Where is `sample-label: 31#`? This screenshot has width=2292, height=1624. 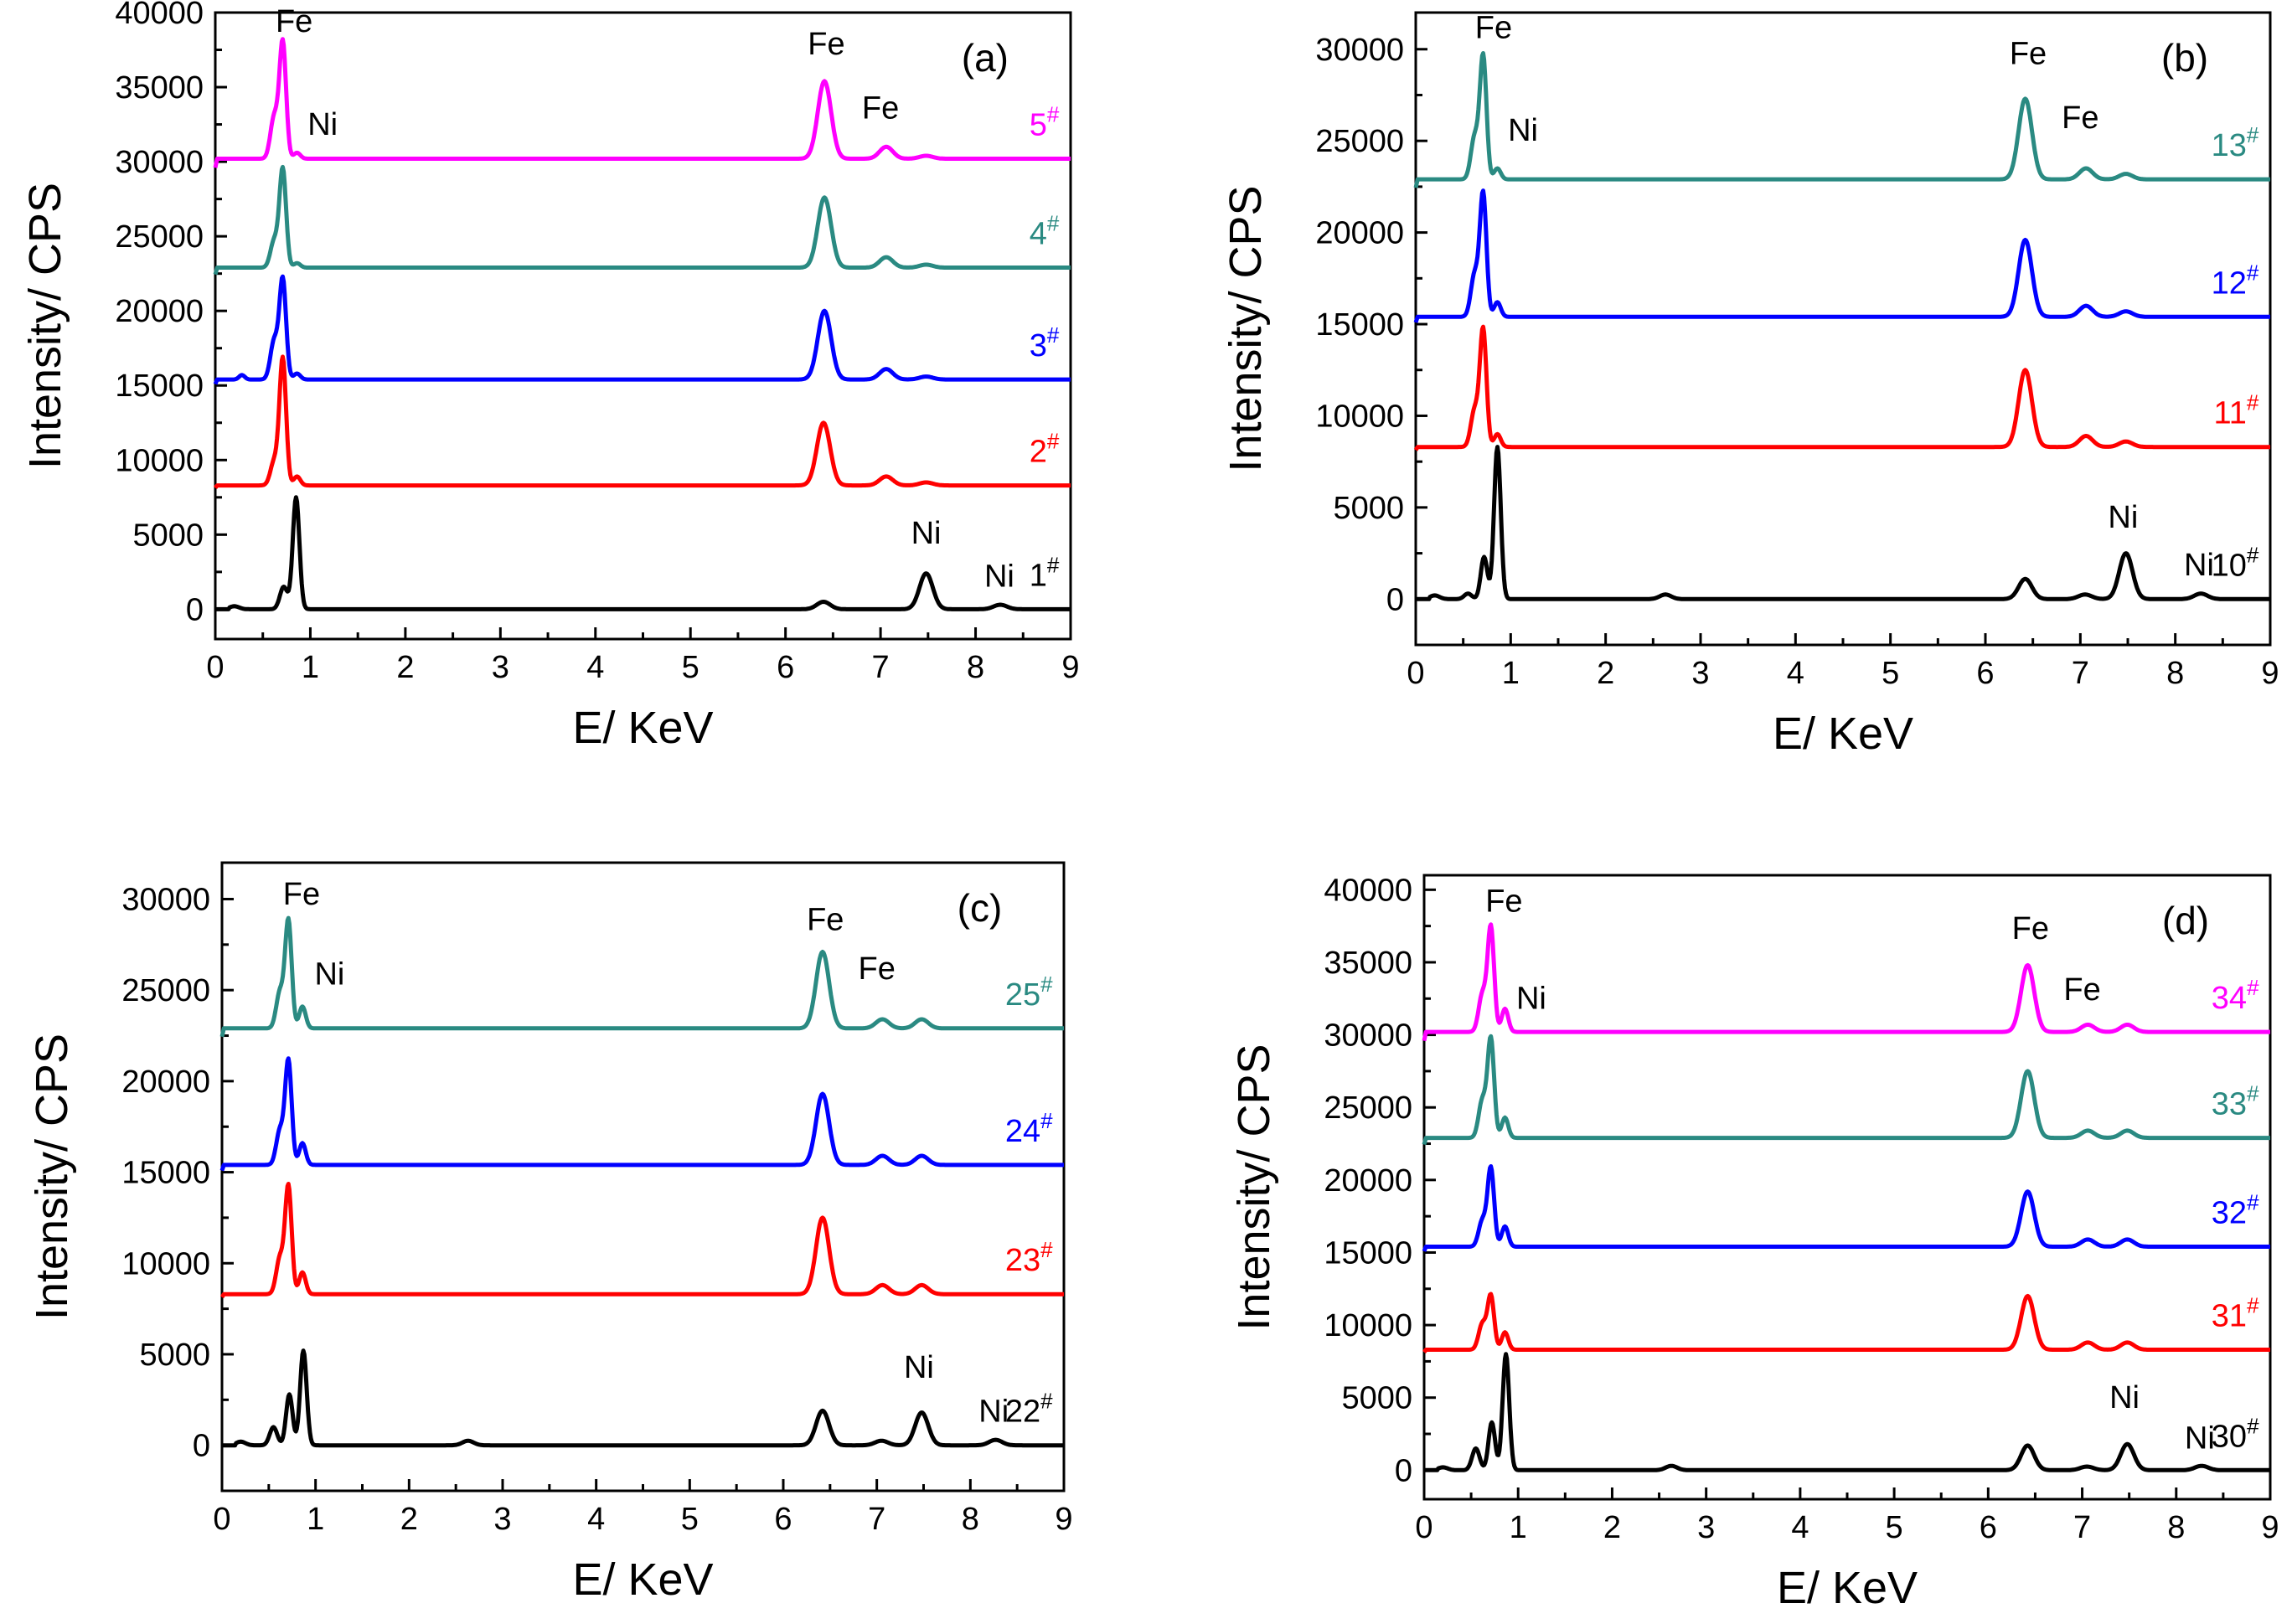 sample-label: 31# is located at coordinates (2235, 1313).